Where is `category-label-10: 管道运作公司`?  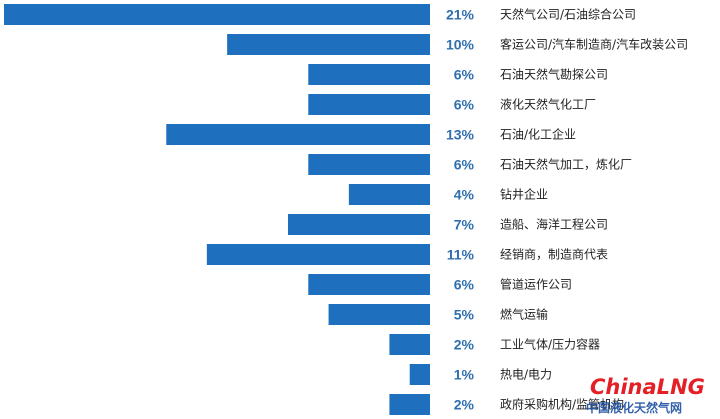
category-label-10: 管道运作公司 is located at coordinates (536, 284).